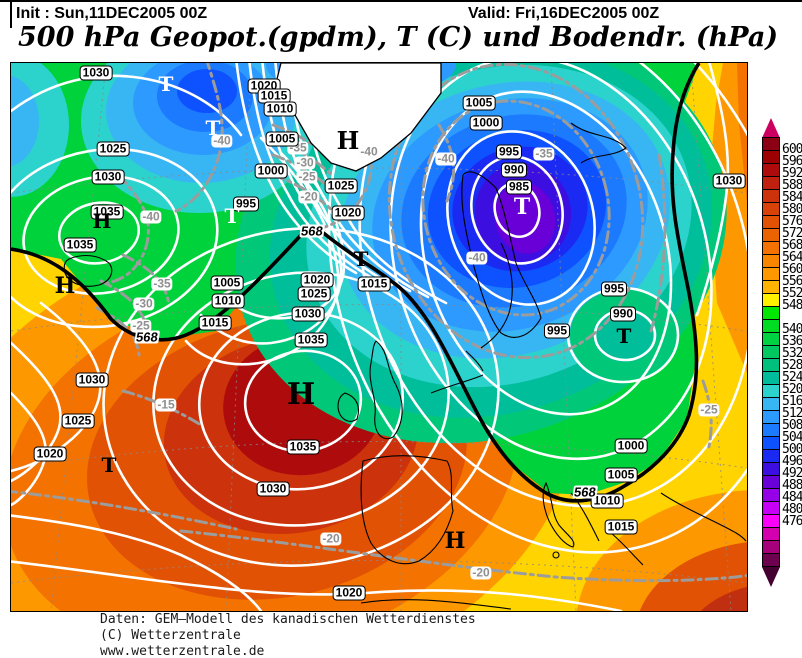 The image size is (802, 658). What do you see at coordinates (792, 425) in the screenshot?
I see `colorbar-tick-label: 508` at bounding box center [792, 425].